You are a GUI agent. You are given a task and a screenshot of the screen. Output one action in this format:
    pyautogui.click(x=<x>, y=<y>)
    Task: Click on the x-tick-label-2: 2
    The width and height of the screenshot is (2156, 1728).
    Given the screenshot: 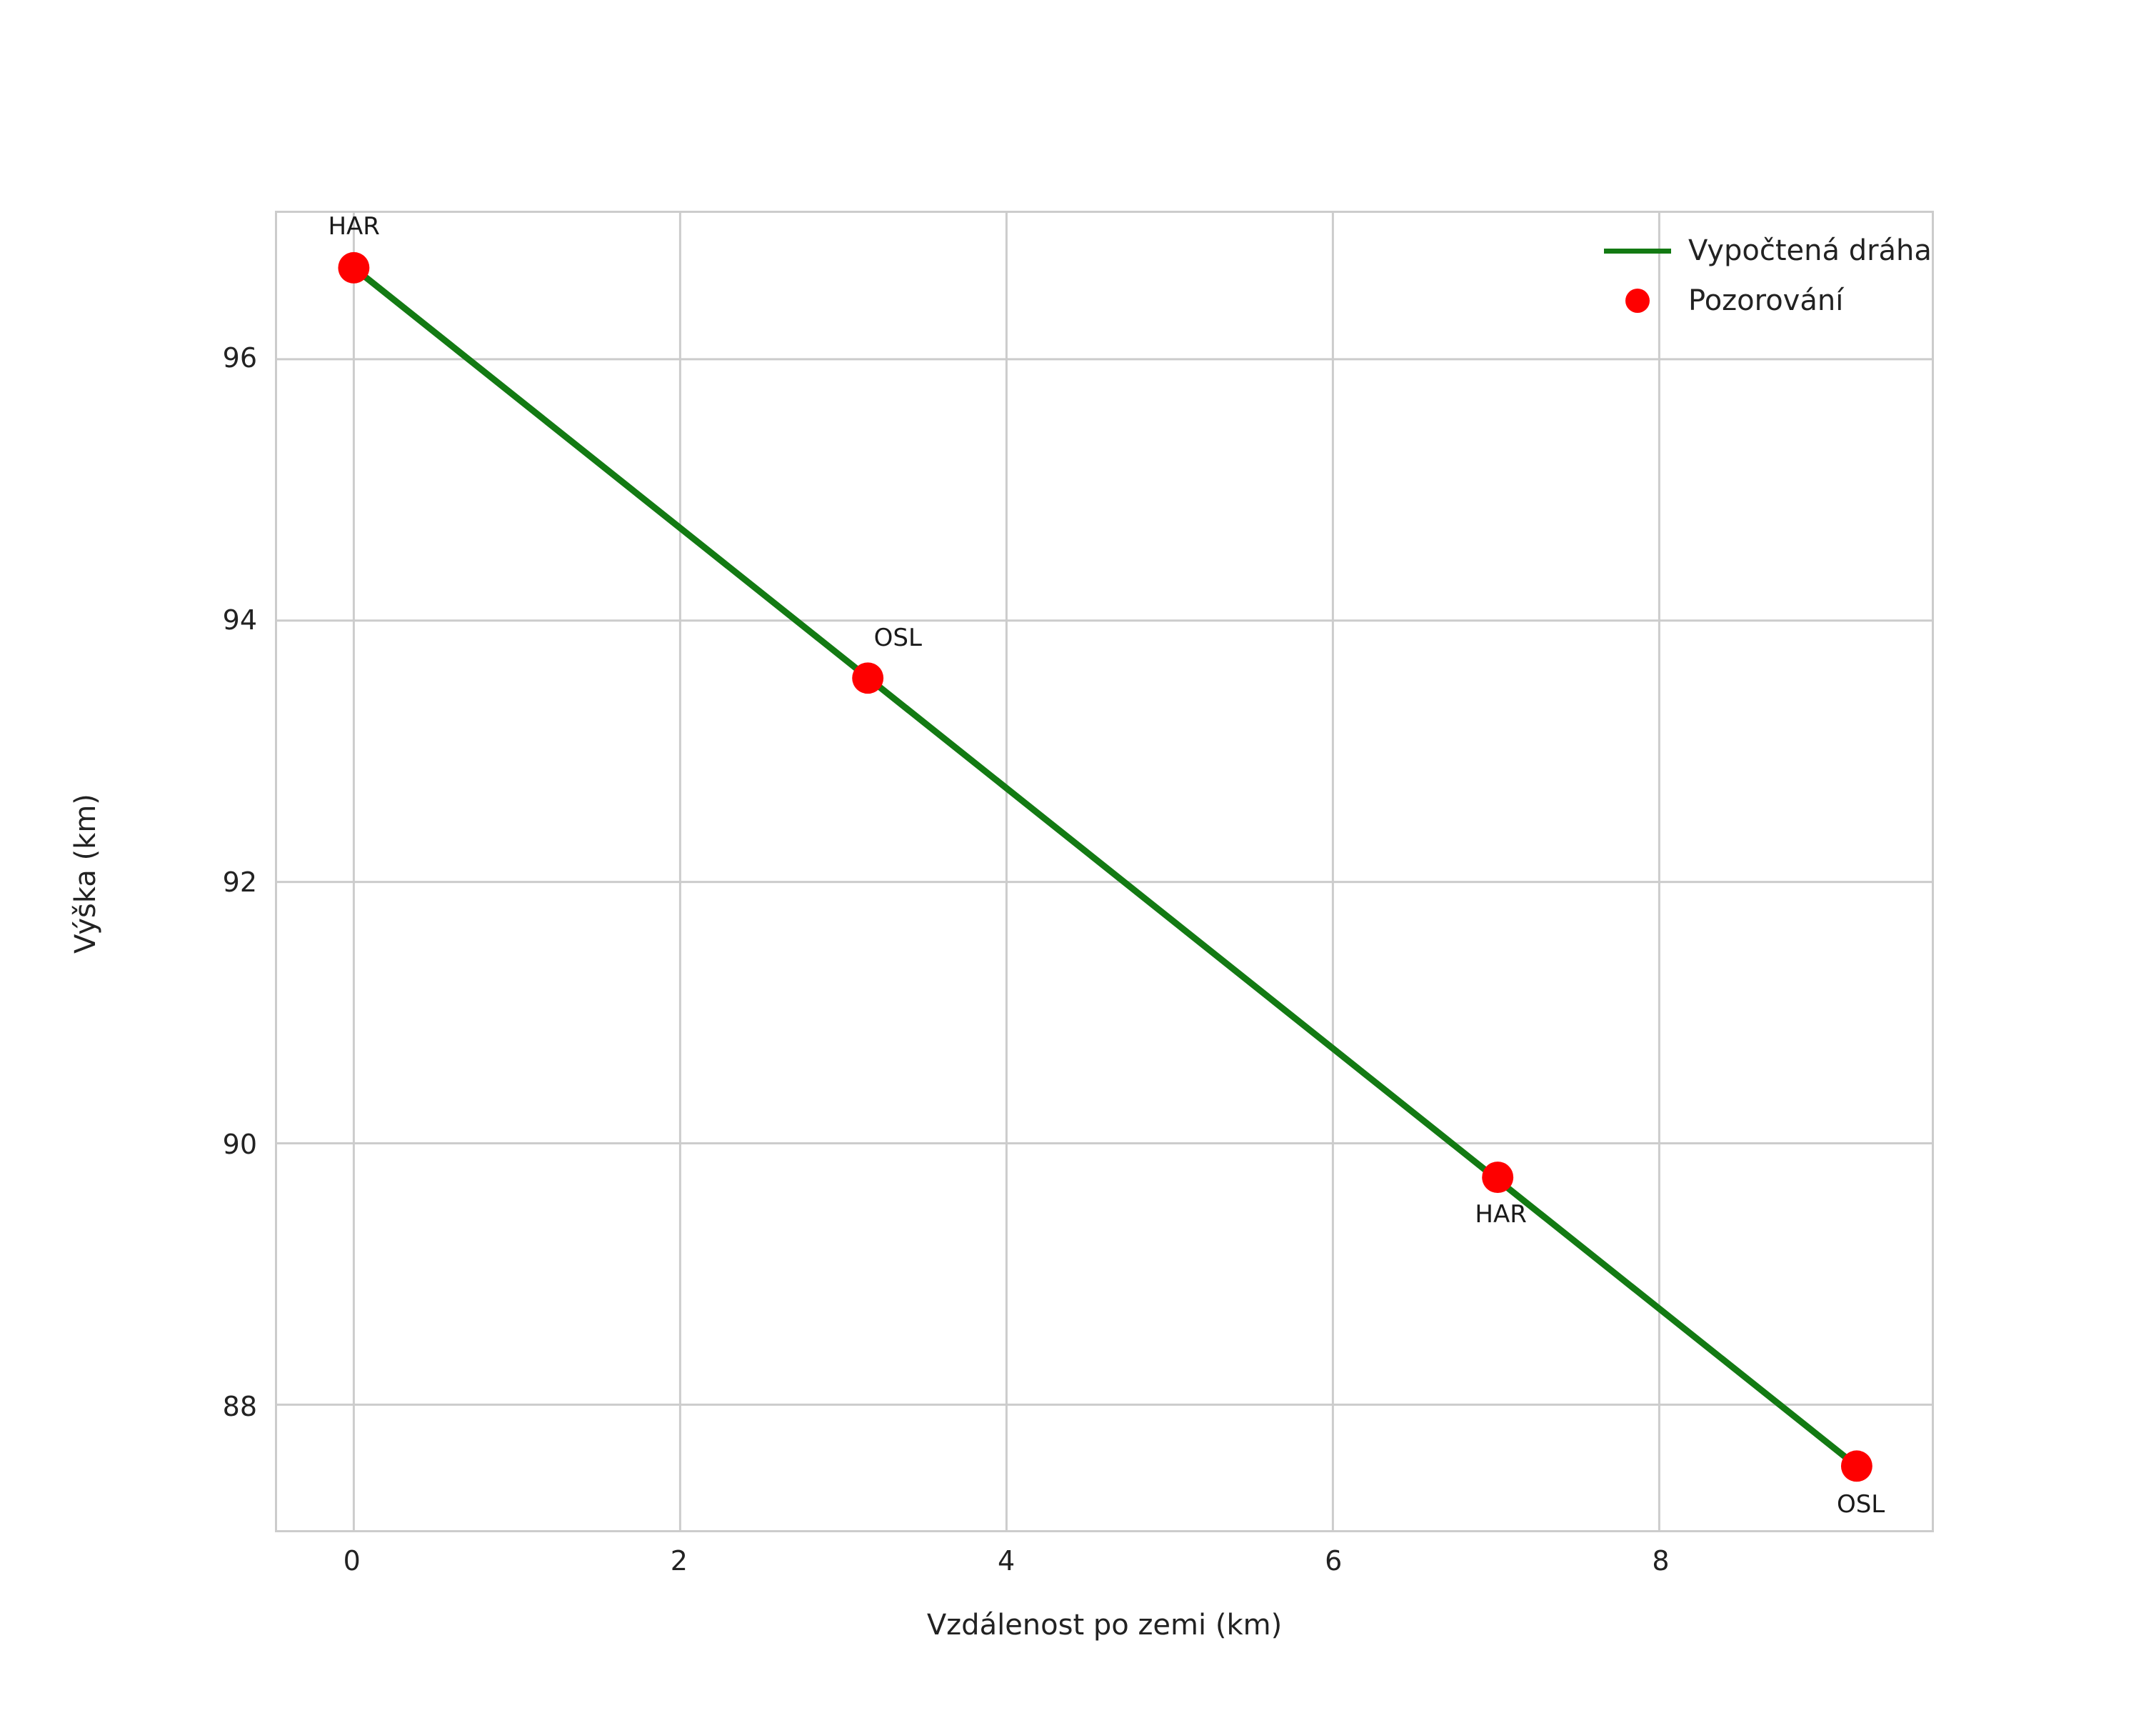 What is the action you would take?
    pyautogui.click(x=679, y=1561)
    